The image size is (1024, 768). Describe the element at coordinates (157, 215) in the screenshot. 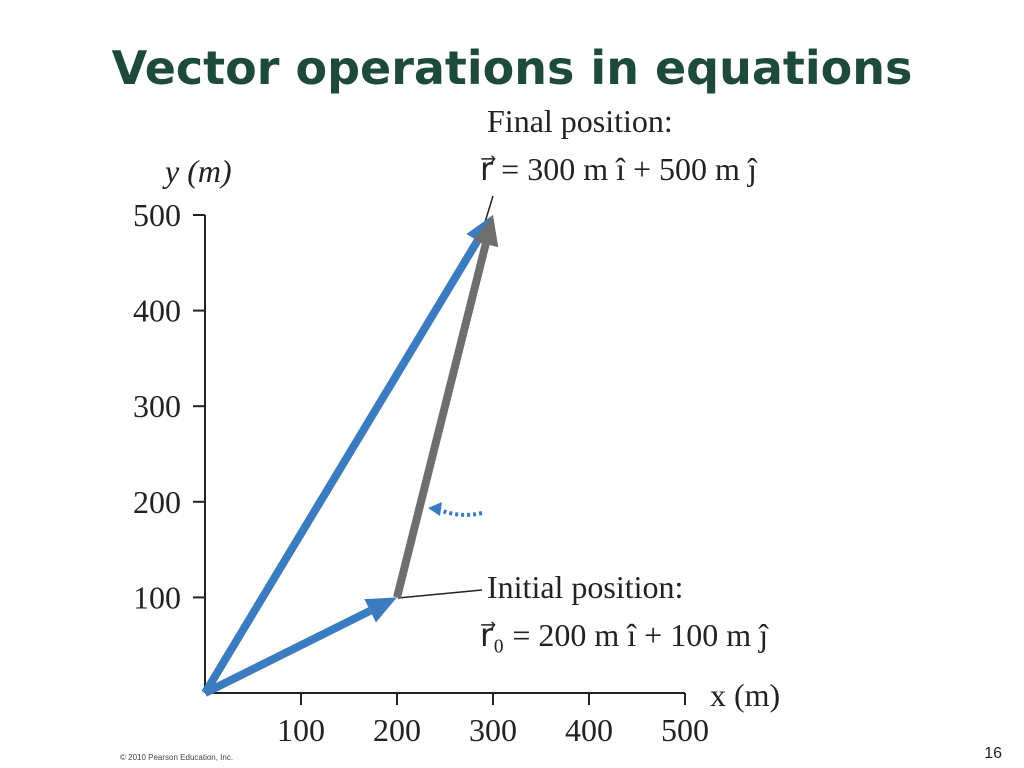

I see `y-tick-label: 500` at that location.